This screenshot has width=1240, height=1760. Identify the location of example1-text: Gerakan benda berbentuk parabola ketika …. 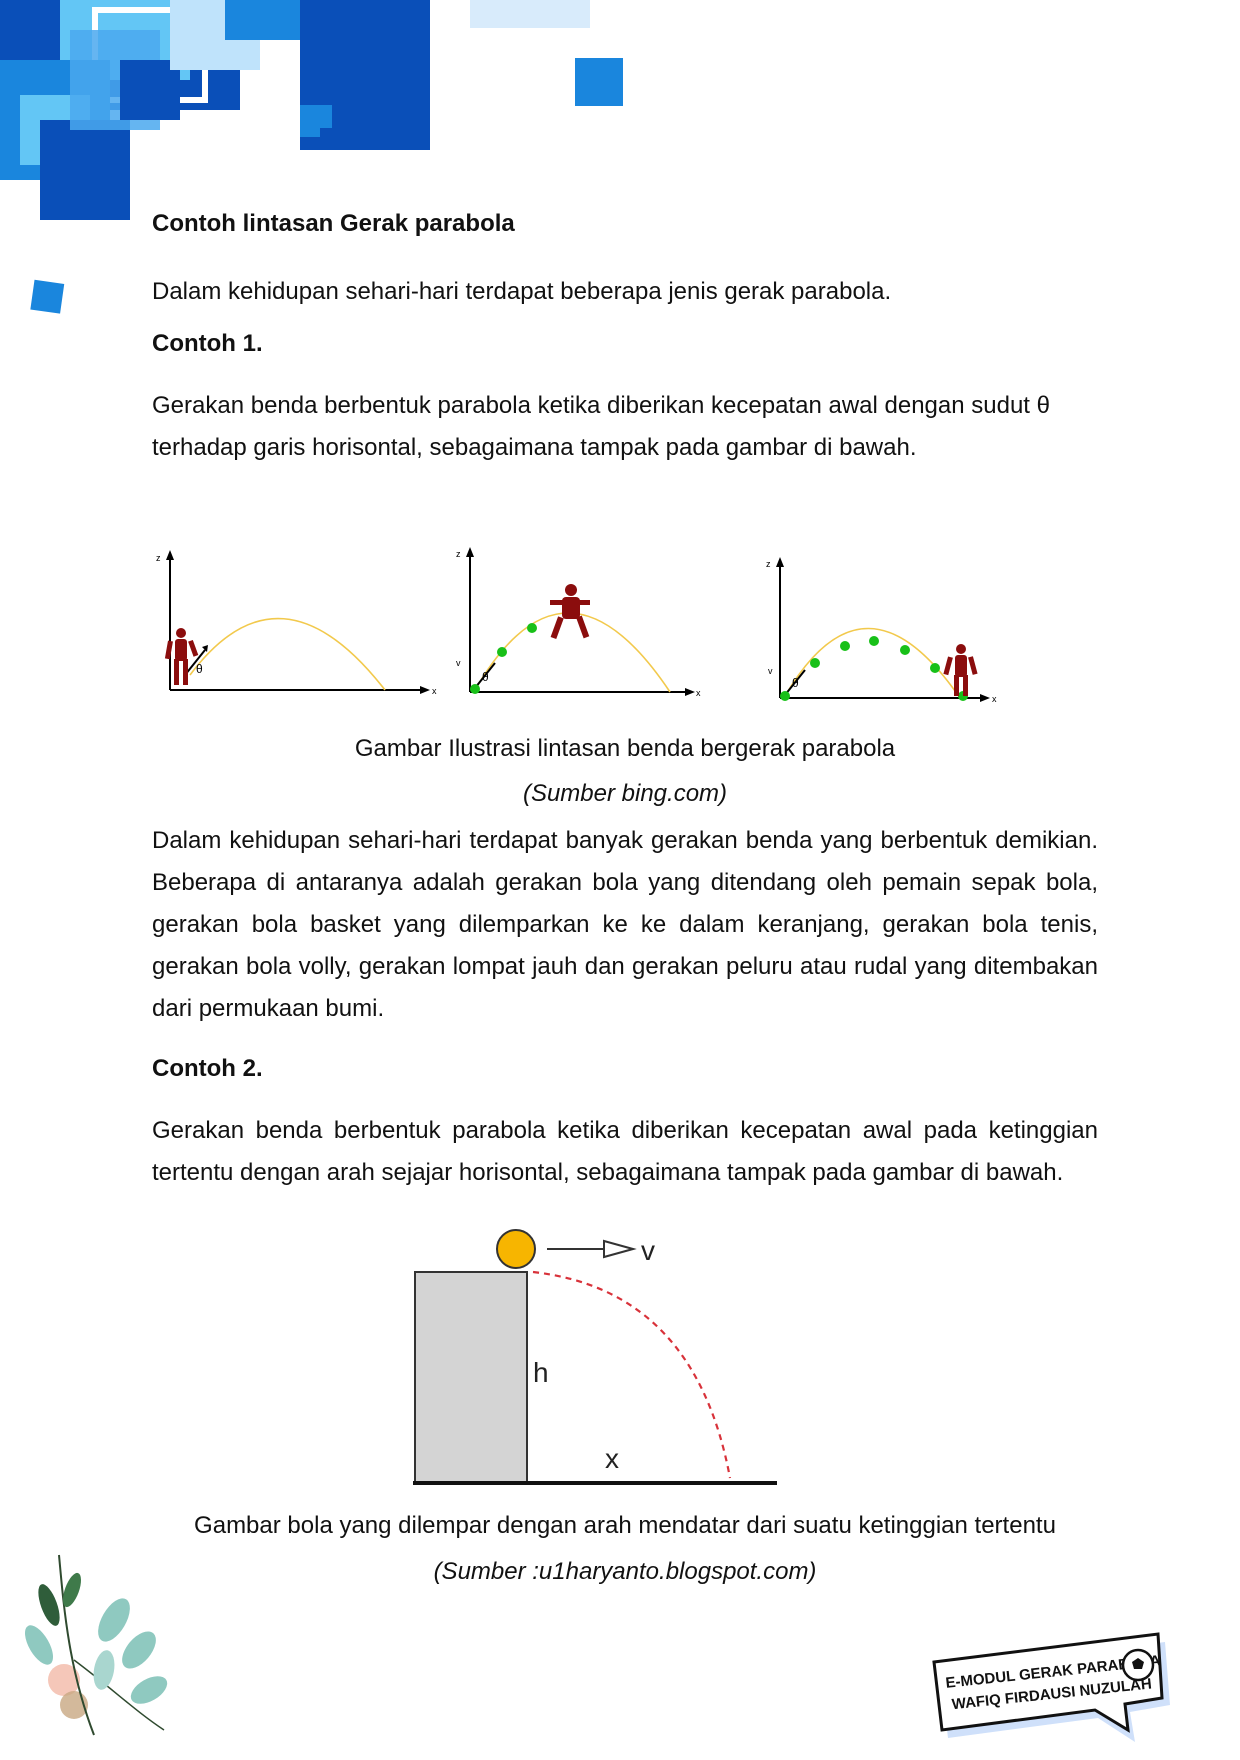
(601, 426).